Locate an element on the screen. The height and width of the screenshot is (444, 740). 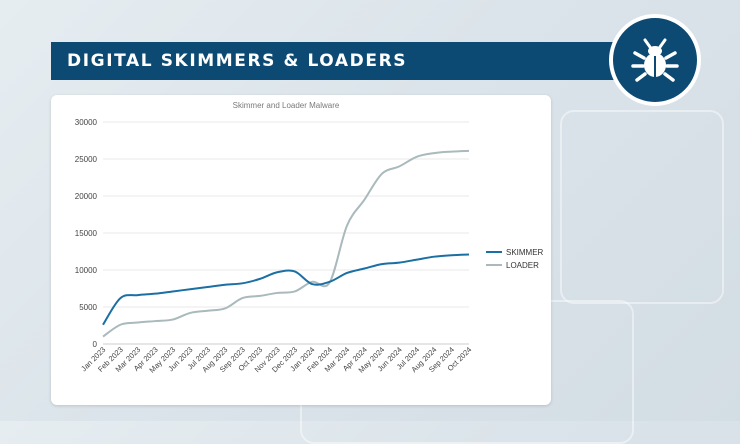
y-tick-label: 0 is located at coordinates (95, 344).